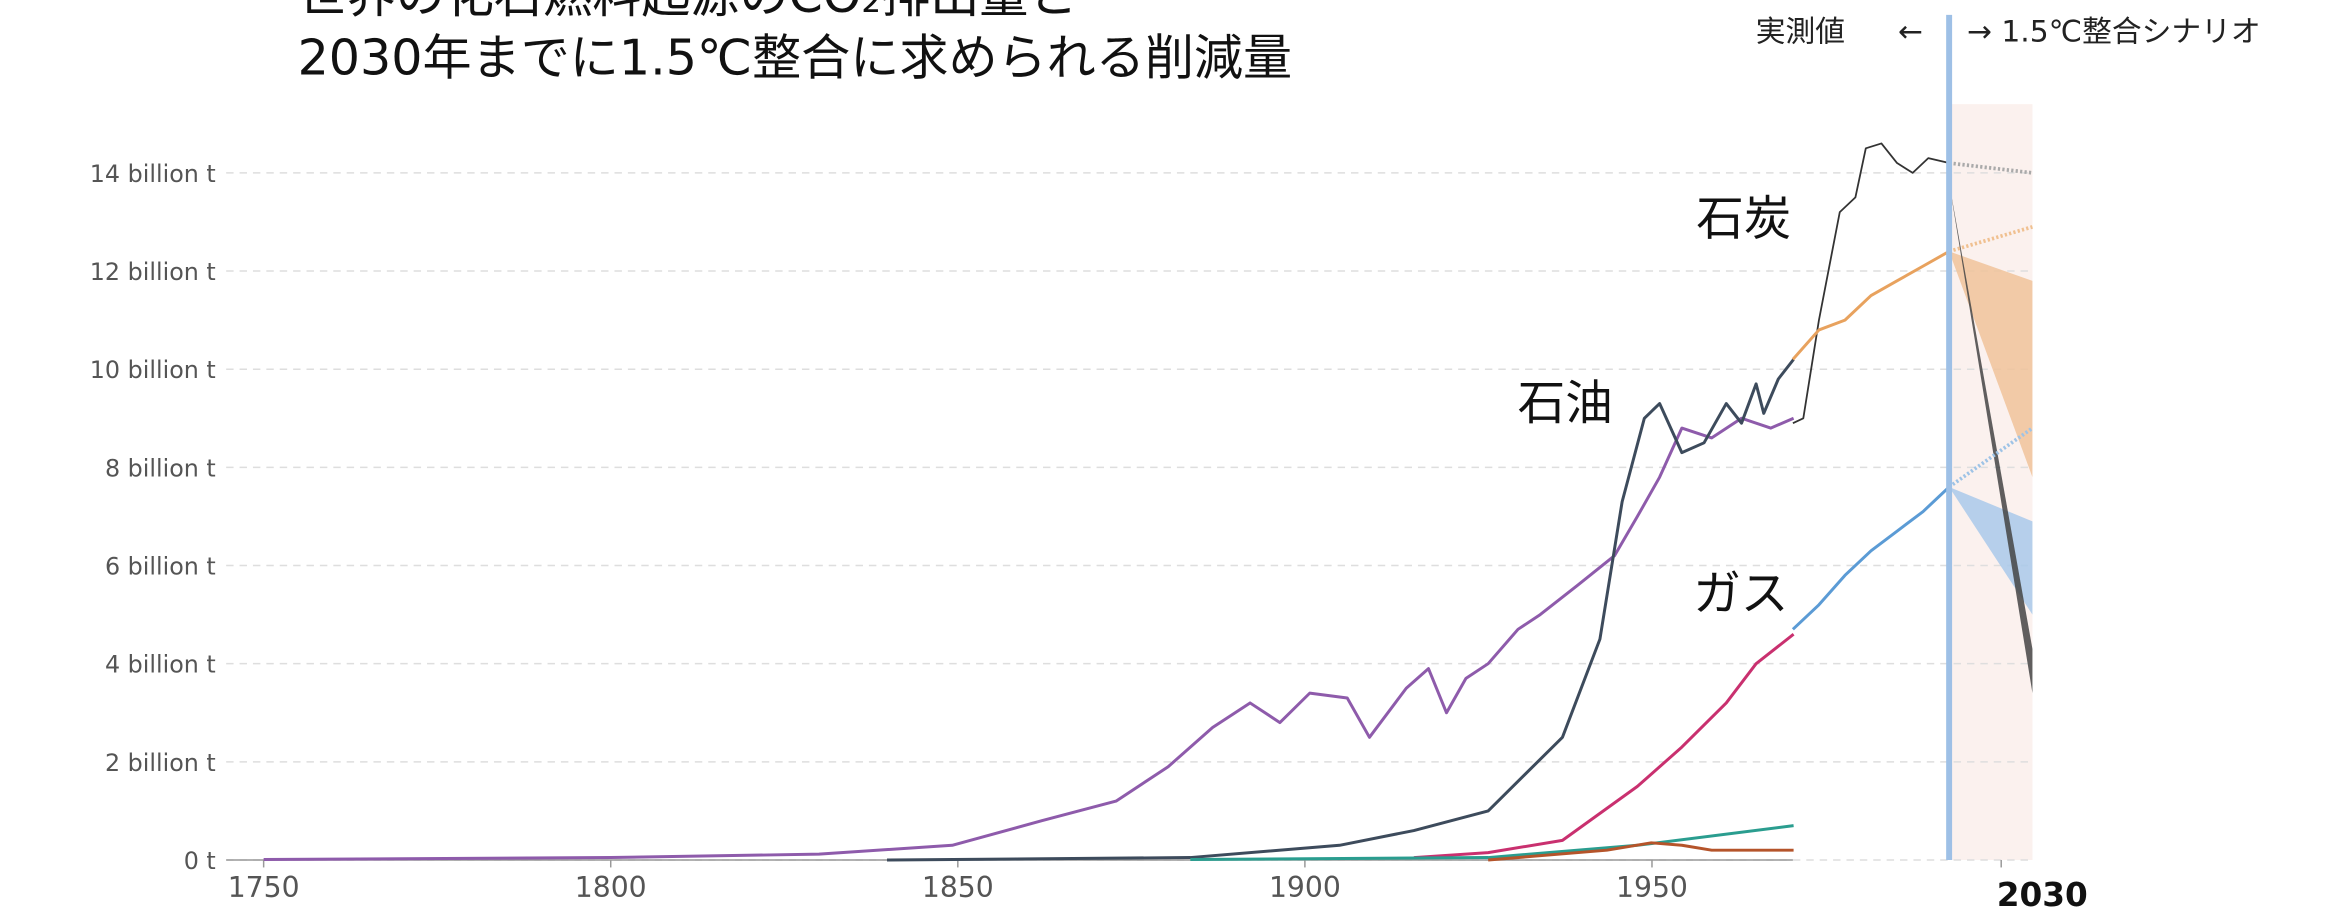 The height and width of the screenshot is (910, 2333). I want to click on y-tick-label: 12 billion t, so click(153, 272).